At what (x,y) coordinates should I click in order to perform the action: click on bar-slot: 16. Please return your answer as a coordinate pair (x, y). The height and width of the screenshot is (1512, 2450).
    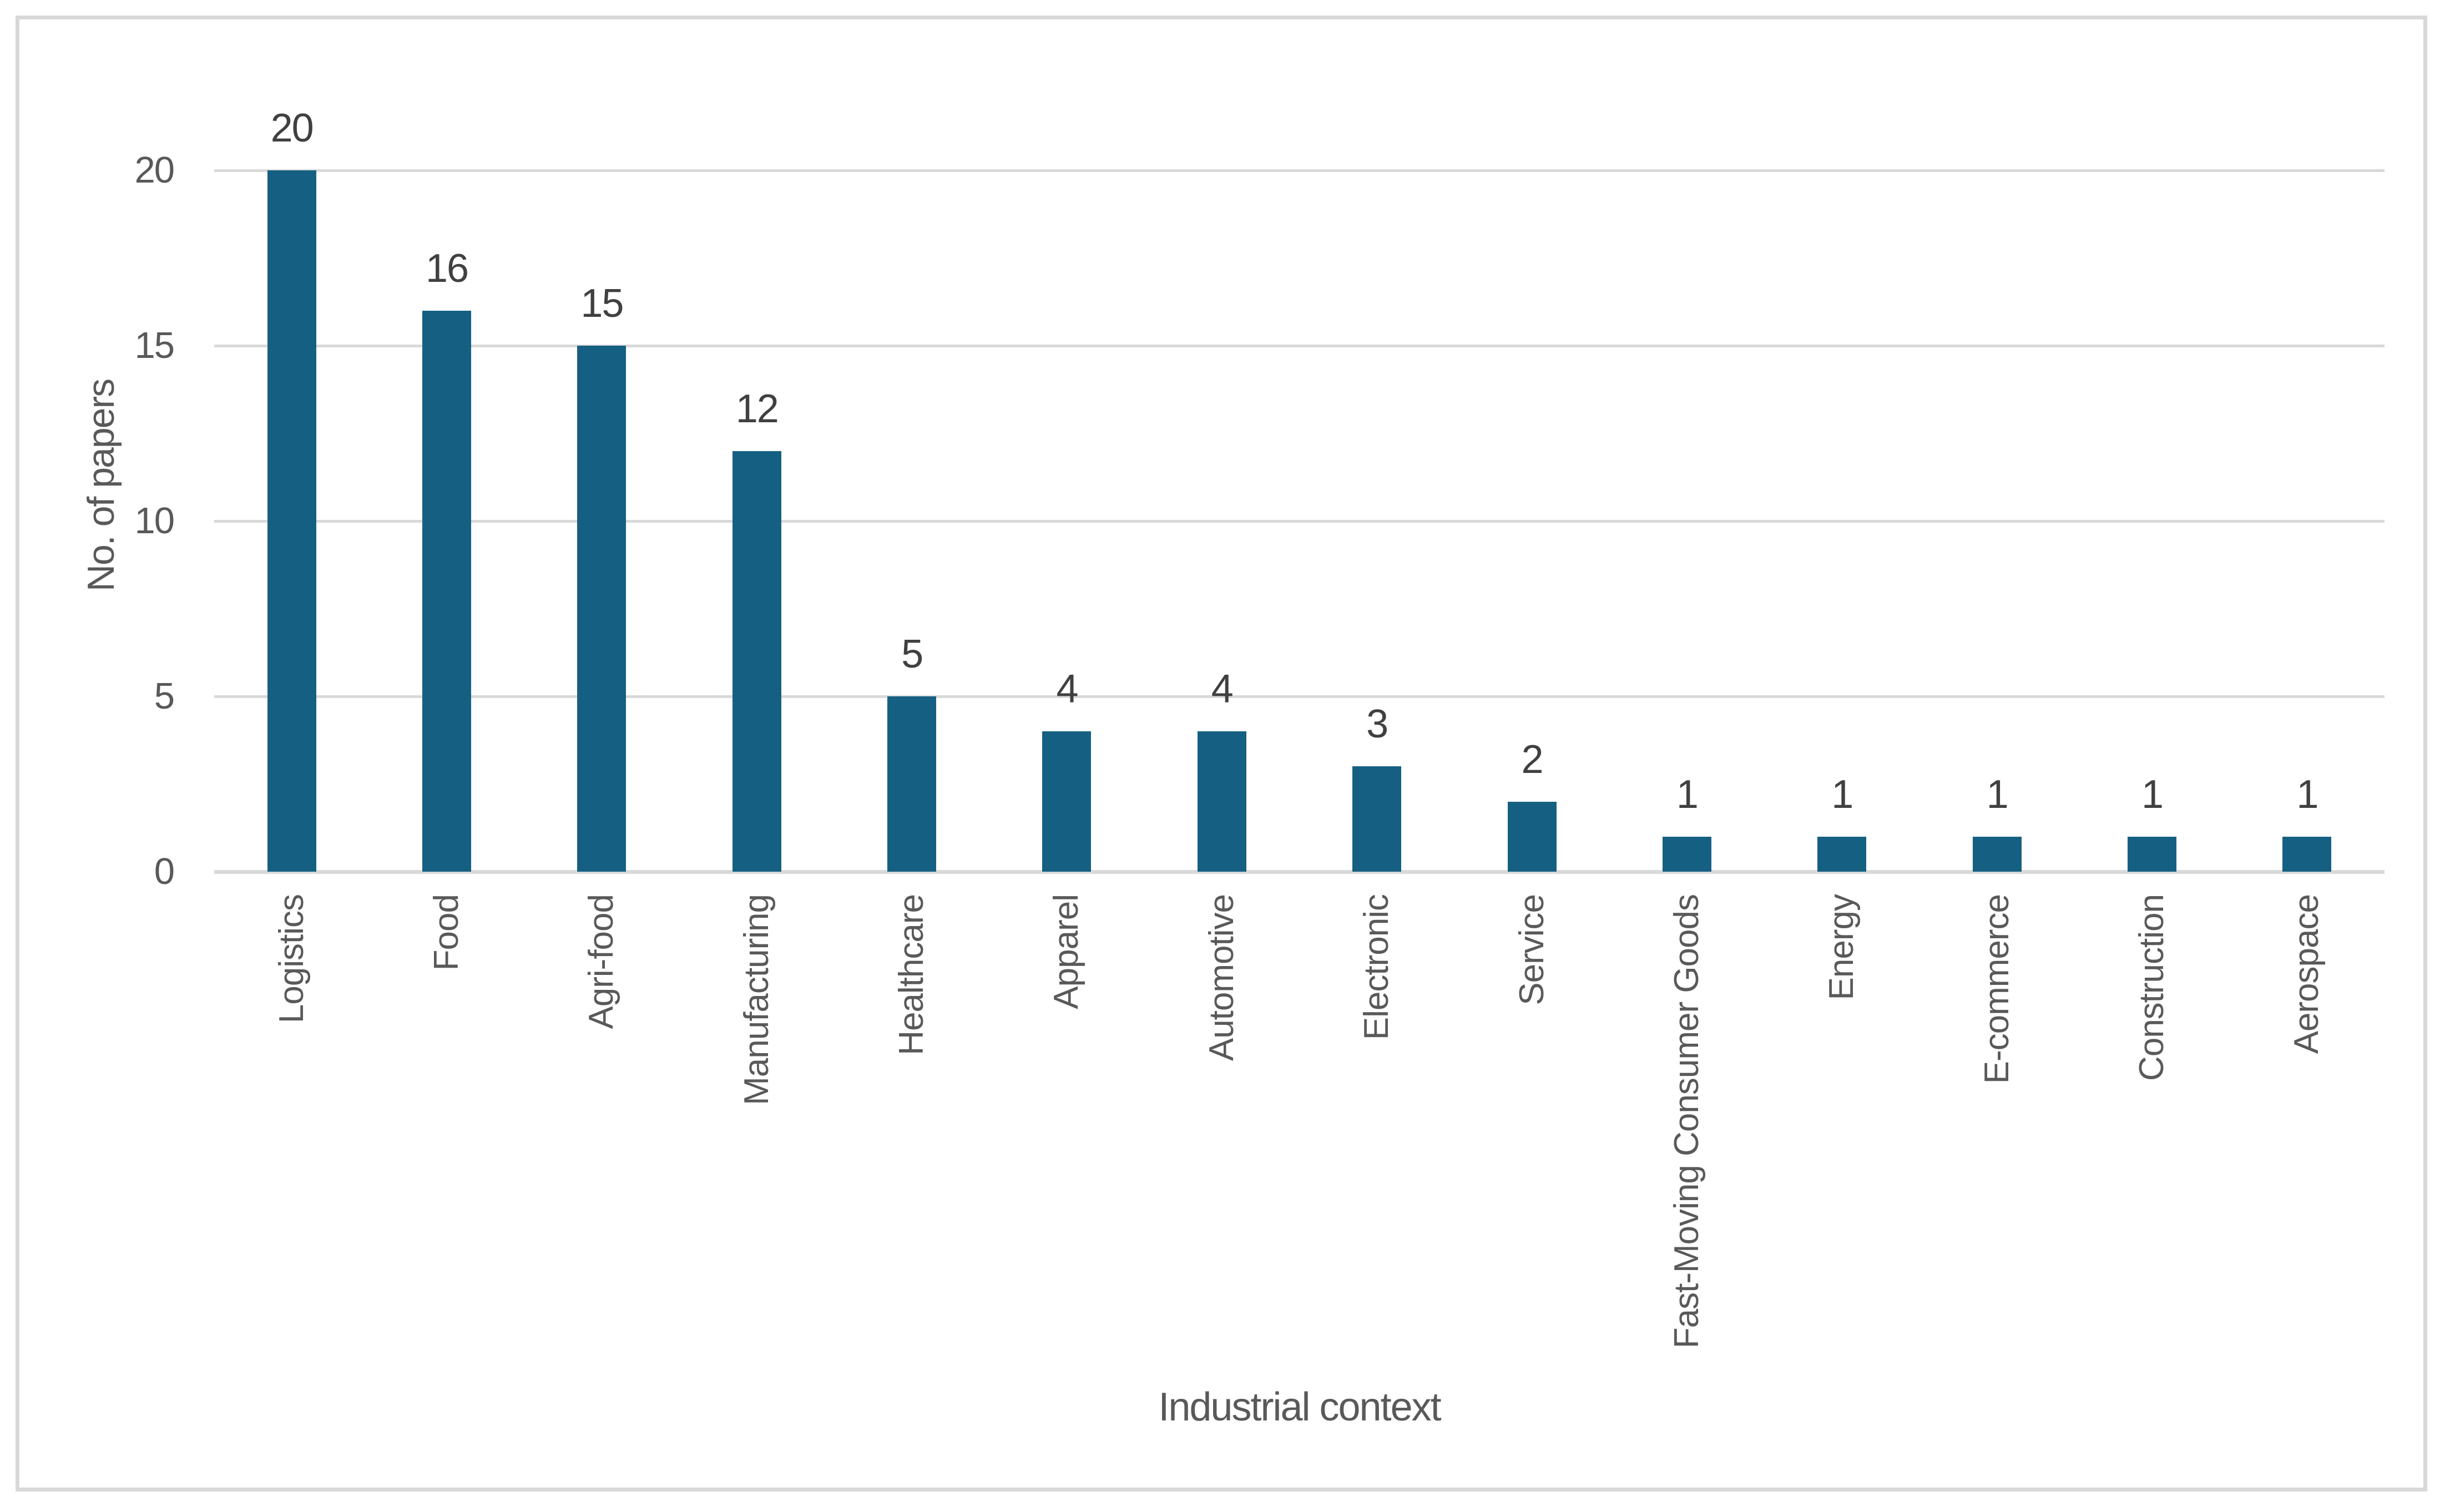
    Looking at the image, I should click on (447, 521).